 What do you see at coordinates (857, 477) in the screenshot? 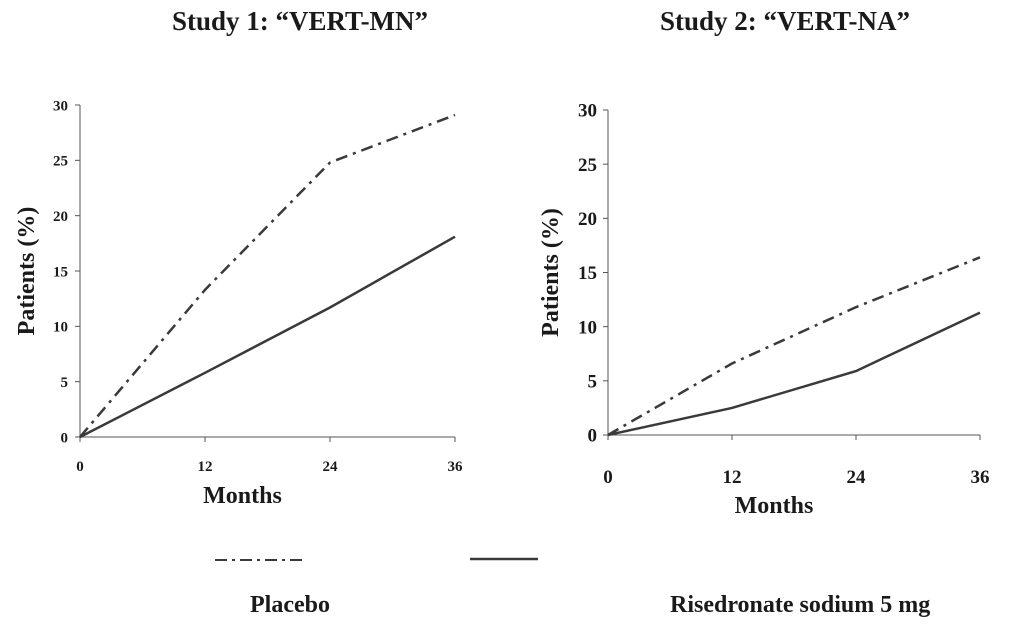
I see `study2-x-tick-label: 24` at bounding box center [857, 477].